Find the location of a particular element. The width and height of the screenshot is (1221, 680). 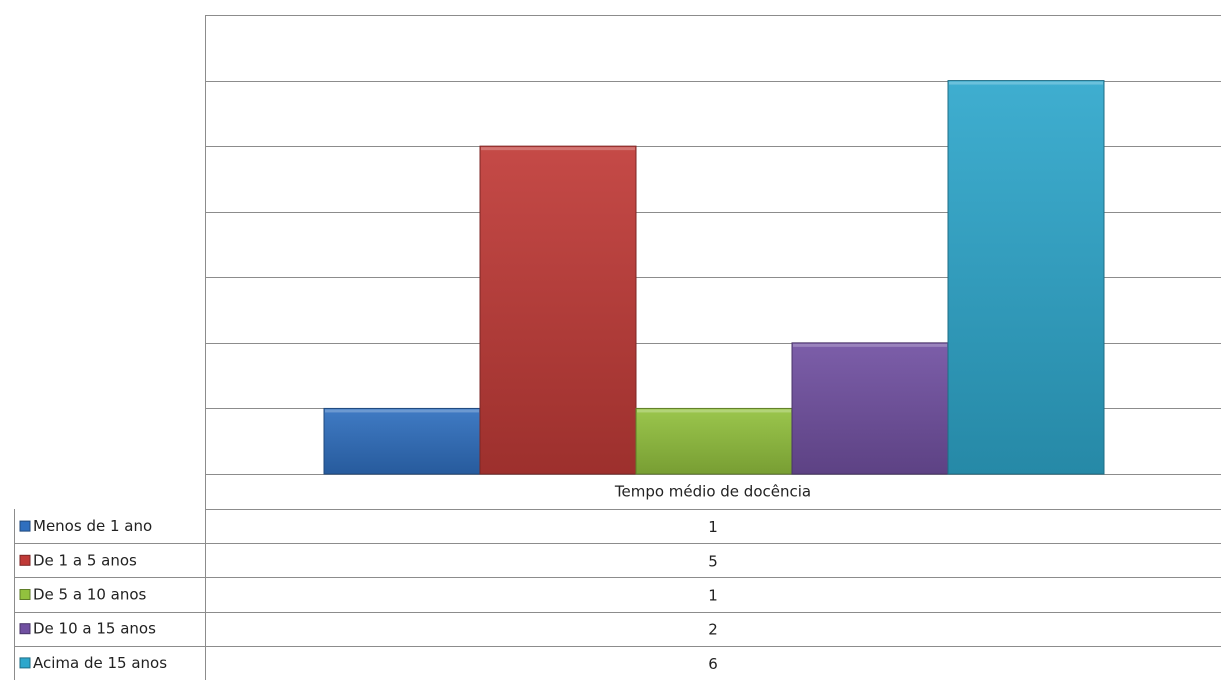

data-value: 5 is located at coordinates (713, 561).